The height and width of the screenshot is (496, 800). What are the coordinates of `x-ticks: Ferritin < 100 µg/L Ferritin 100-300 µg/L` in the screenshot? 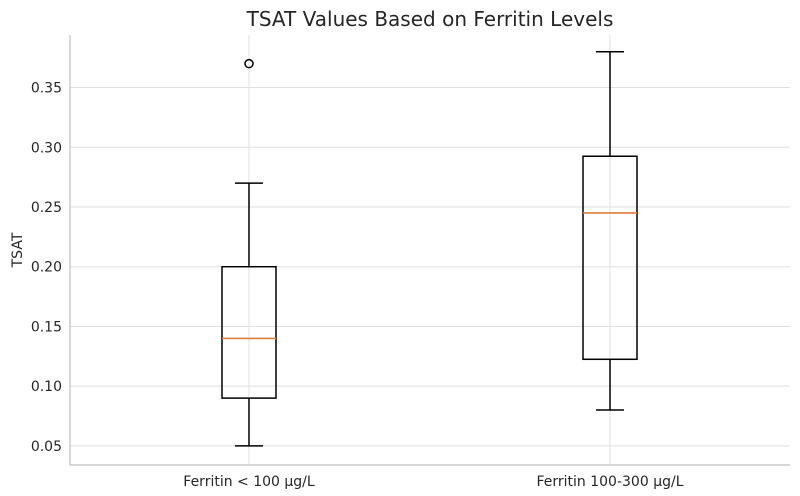 It's located at (433, 482).